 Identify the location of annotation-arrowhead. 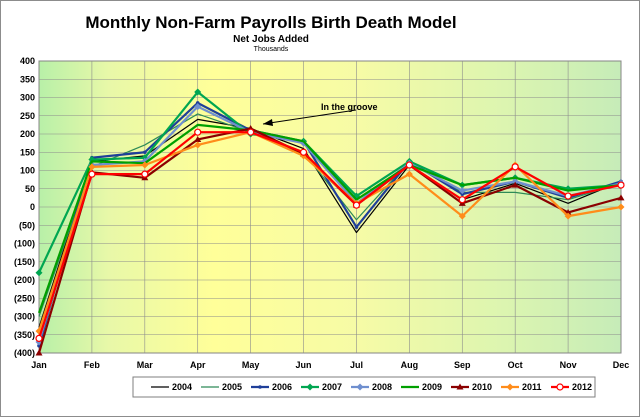
(268, 122).